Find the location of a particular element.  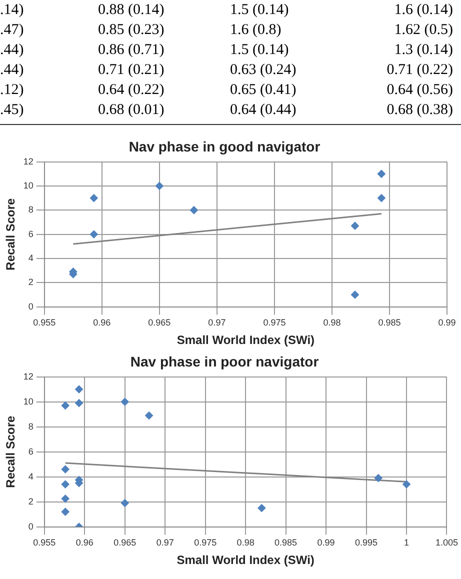

text: 0.71 (0.21) is located at coordinates (131, 70).